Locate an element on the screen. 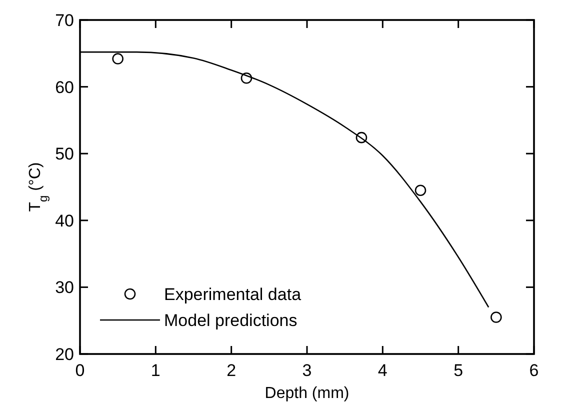 The height and width of the screenshot is (412, 562). y-tick-label: 50 is located at coordinates (64, 154).